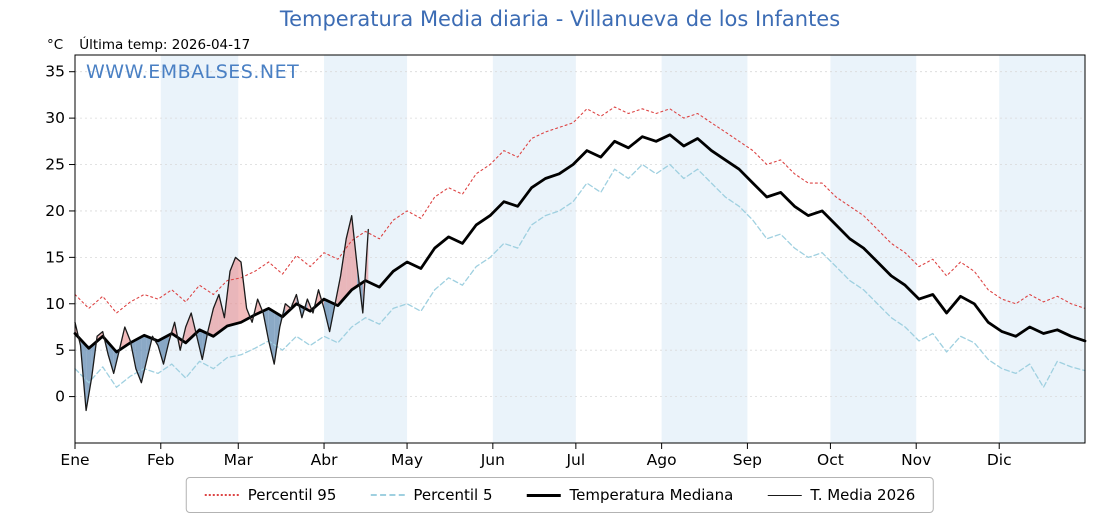 The image size is (1120, 513). I want to click on legend-label: T. Media 2026, so click(863, 495).